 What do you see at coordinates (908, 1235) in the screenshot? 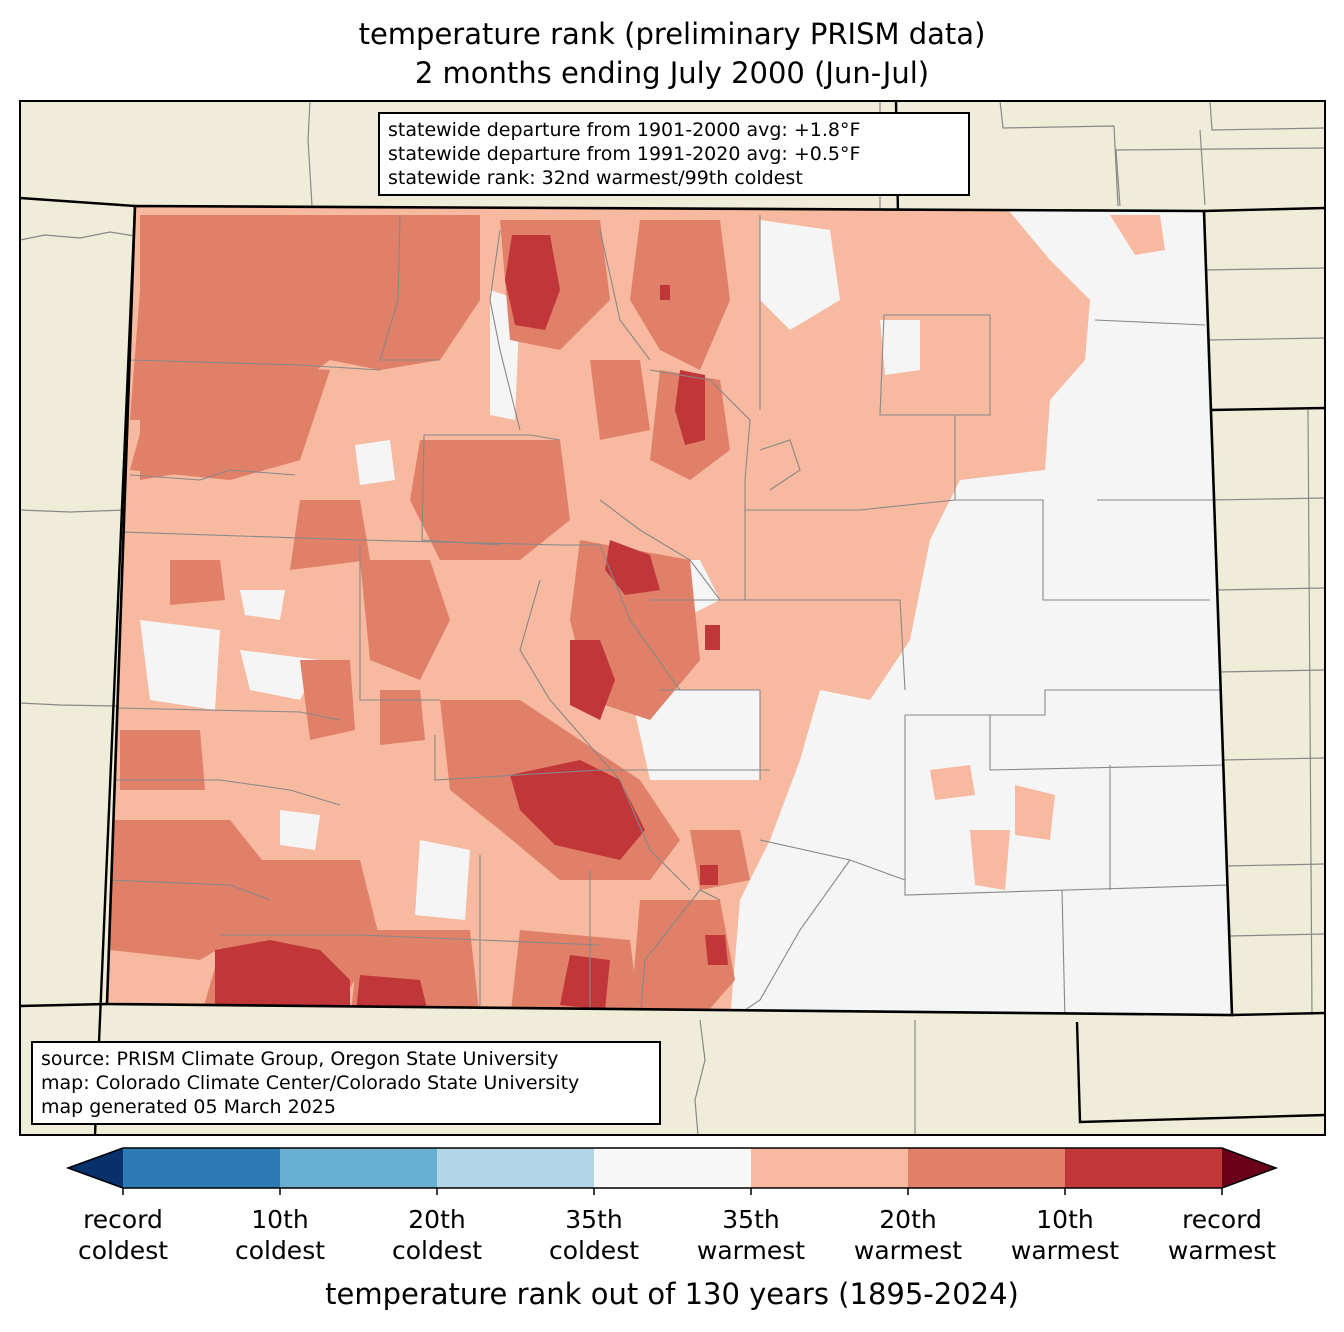
I see `colorbar-tick-label: 20th warmest` at bounding box center [908, 1235].